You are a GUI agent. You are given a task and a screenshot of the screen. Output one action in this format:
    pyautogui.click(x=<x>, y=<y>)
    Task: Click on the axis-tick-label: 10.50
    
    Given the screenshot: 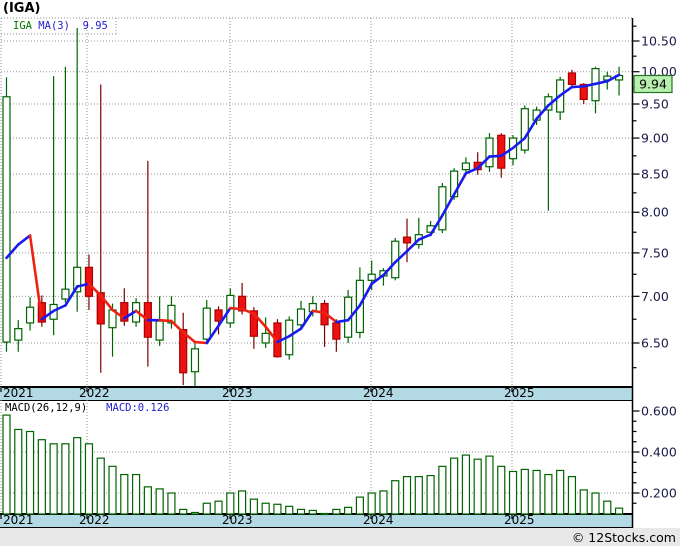 What is the action you would take?
    pyautogui.click(x=659, y=41)
    